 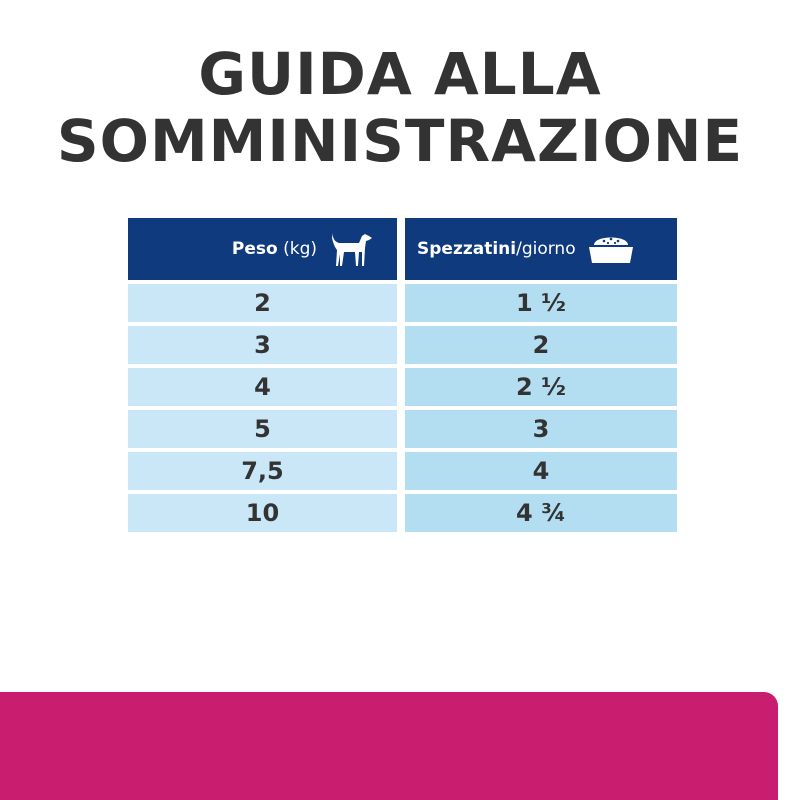 I want to click on portion-cell: 4 ¾, so click(x=541, y=513).